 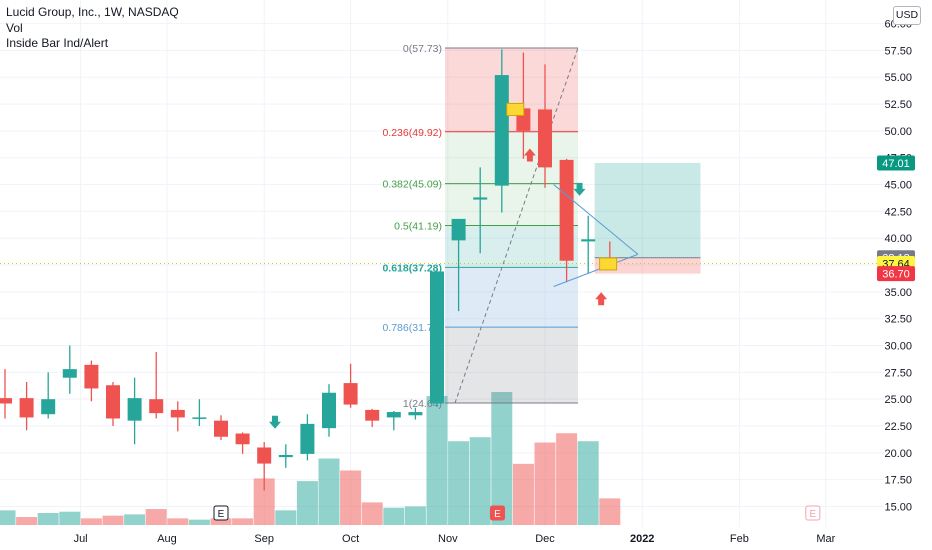 I want to click on time-tick-label: Feb, so click(x=739, y=539).